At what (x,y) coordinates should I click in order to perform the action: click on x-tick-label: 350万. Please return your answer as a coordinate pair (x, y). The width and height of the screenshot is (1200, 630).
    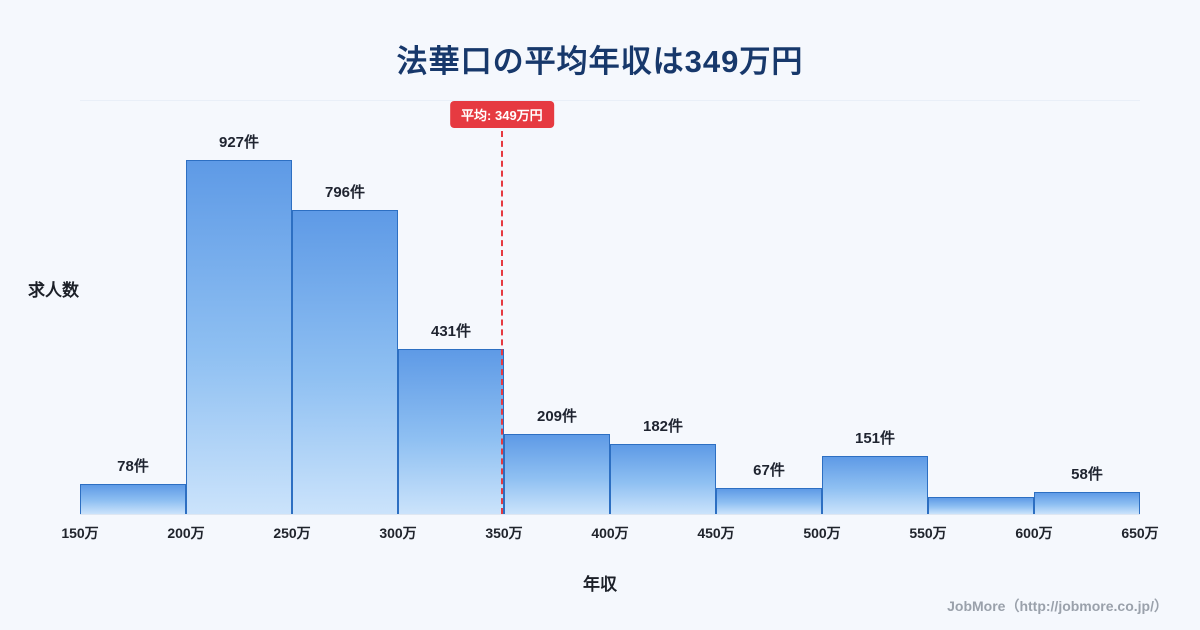
    Looking at the image, I should click on (504, 533).